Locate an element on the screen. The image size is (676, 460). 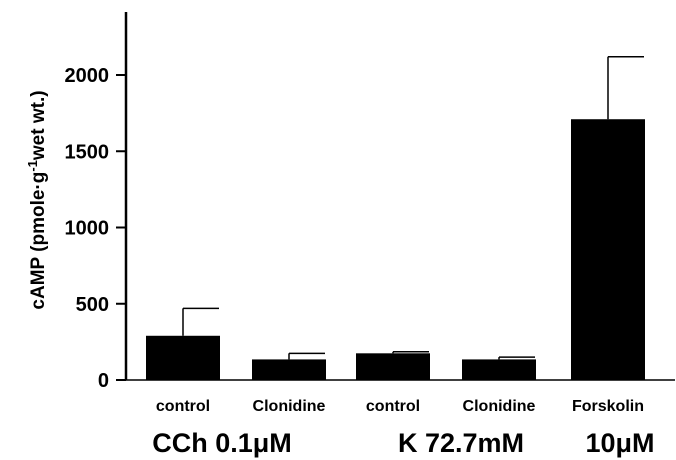
y-tick-label: 1000 is located at coordinates (87, 229).